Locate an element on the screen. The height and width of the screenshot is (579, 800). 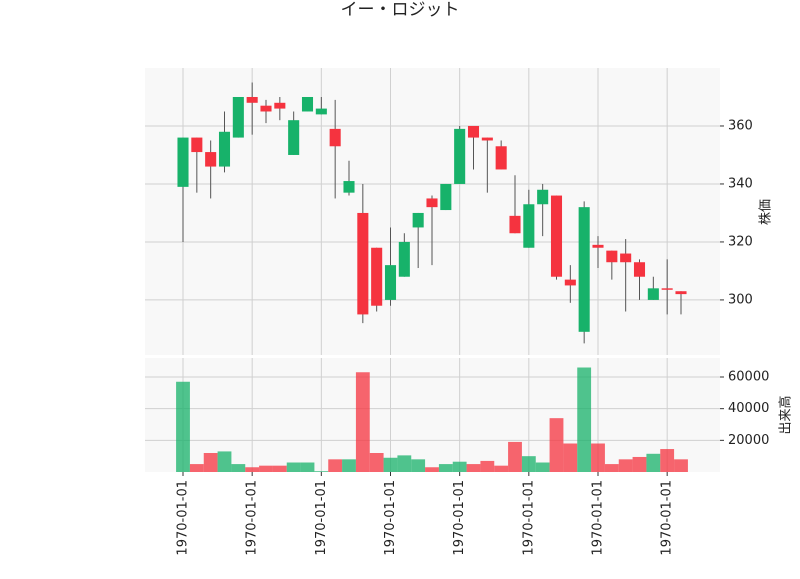
y-tick-label: 360 is located at coordinates (740, 125).